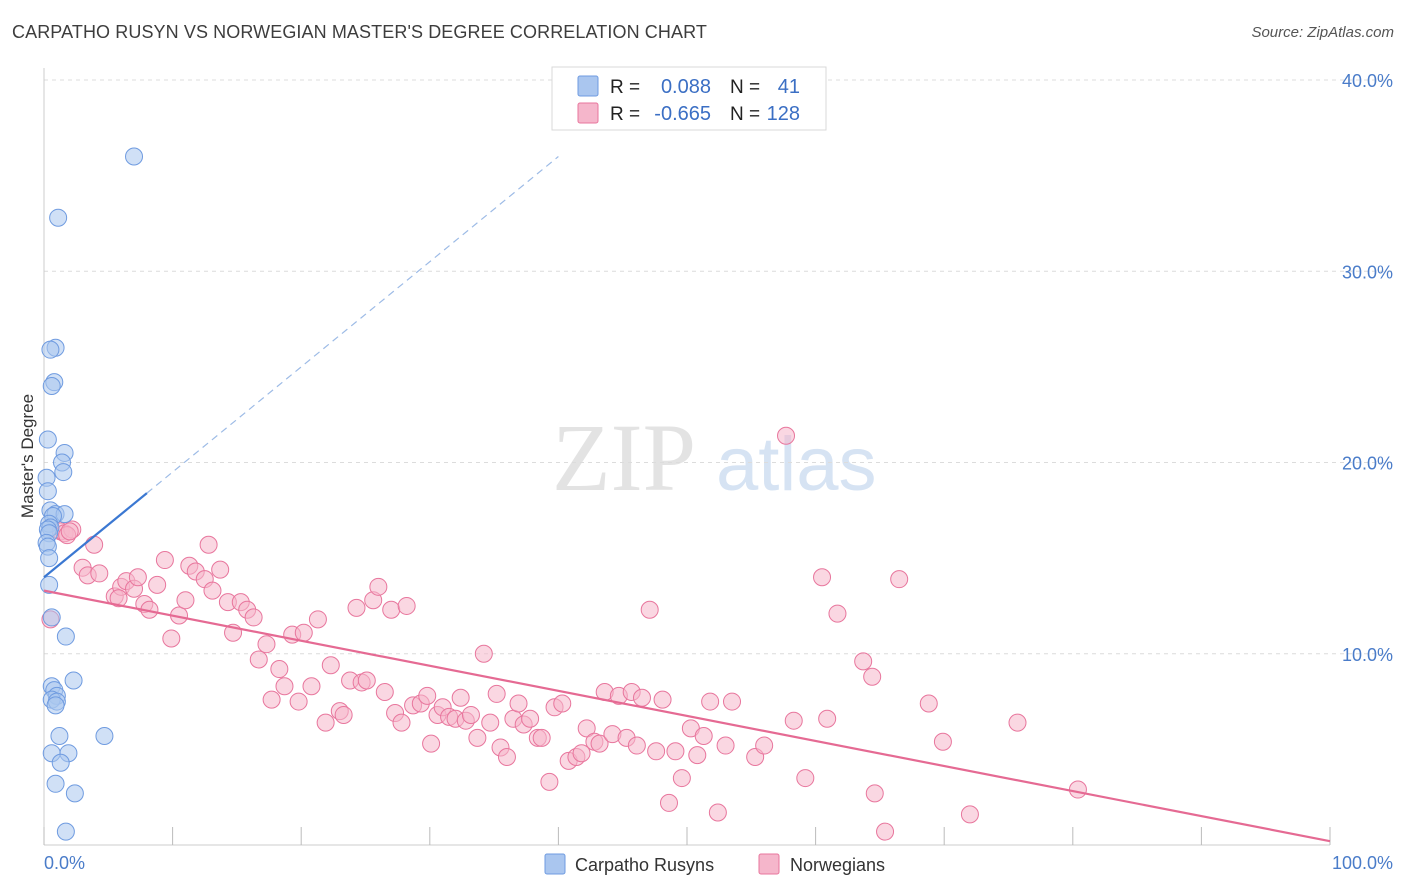 The height and width of the screenshot is (892, 1406). I want to click on trend-line-carpatho-rusyns-extended, so click(352, 325).